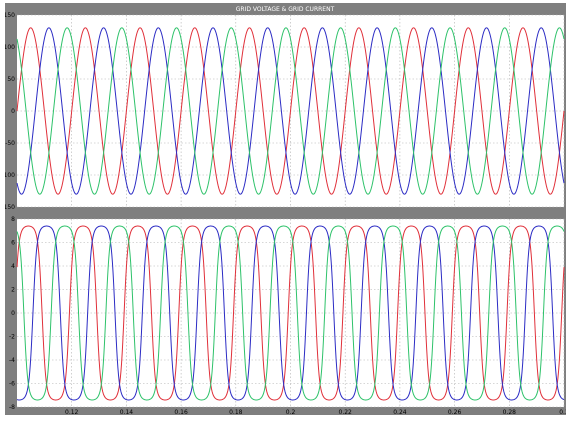 The height and width of the screenshot is (425, 566). I want to click on y-tick-label: -4, so click(12, 360).